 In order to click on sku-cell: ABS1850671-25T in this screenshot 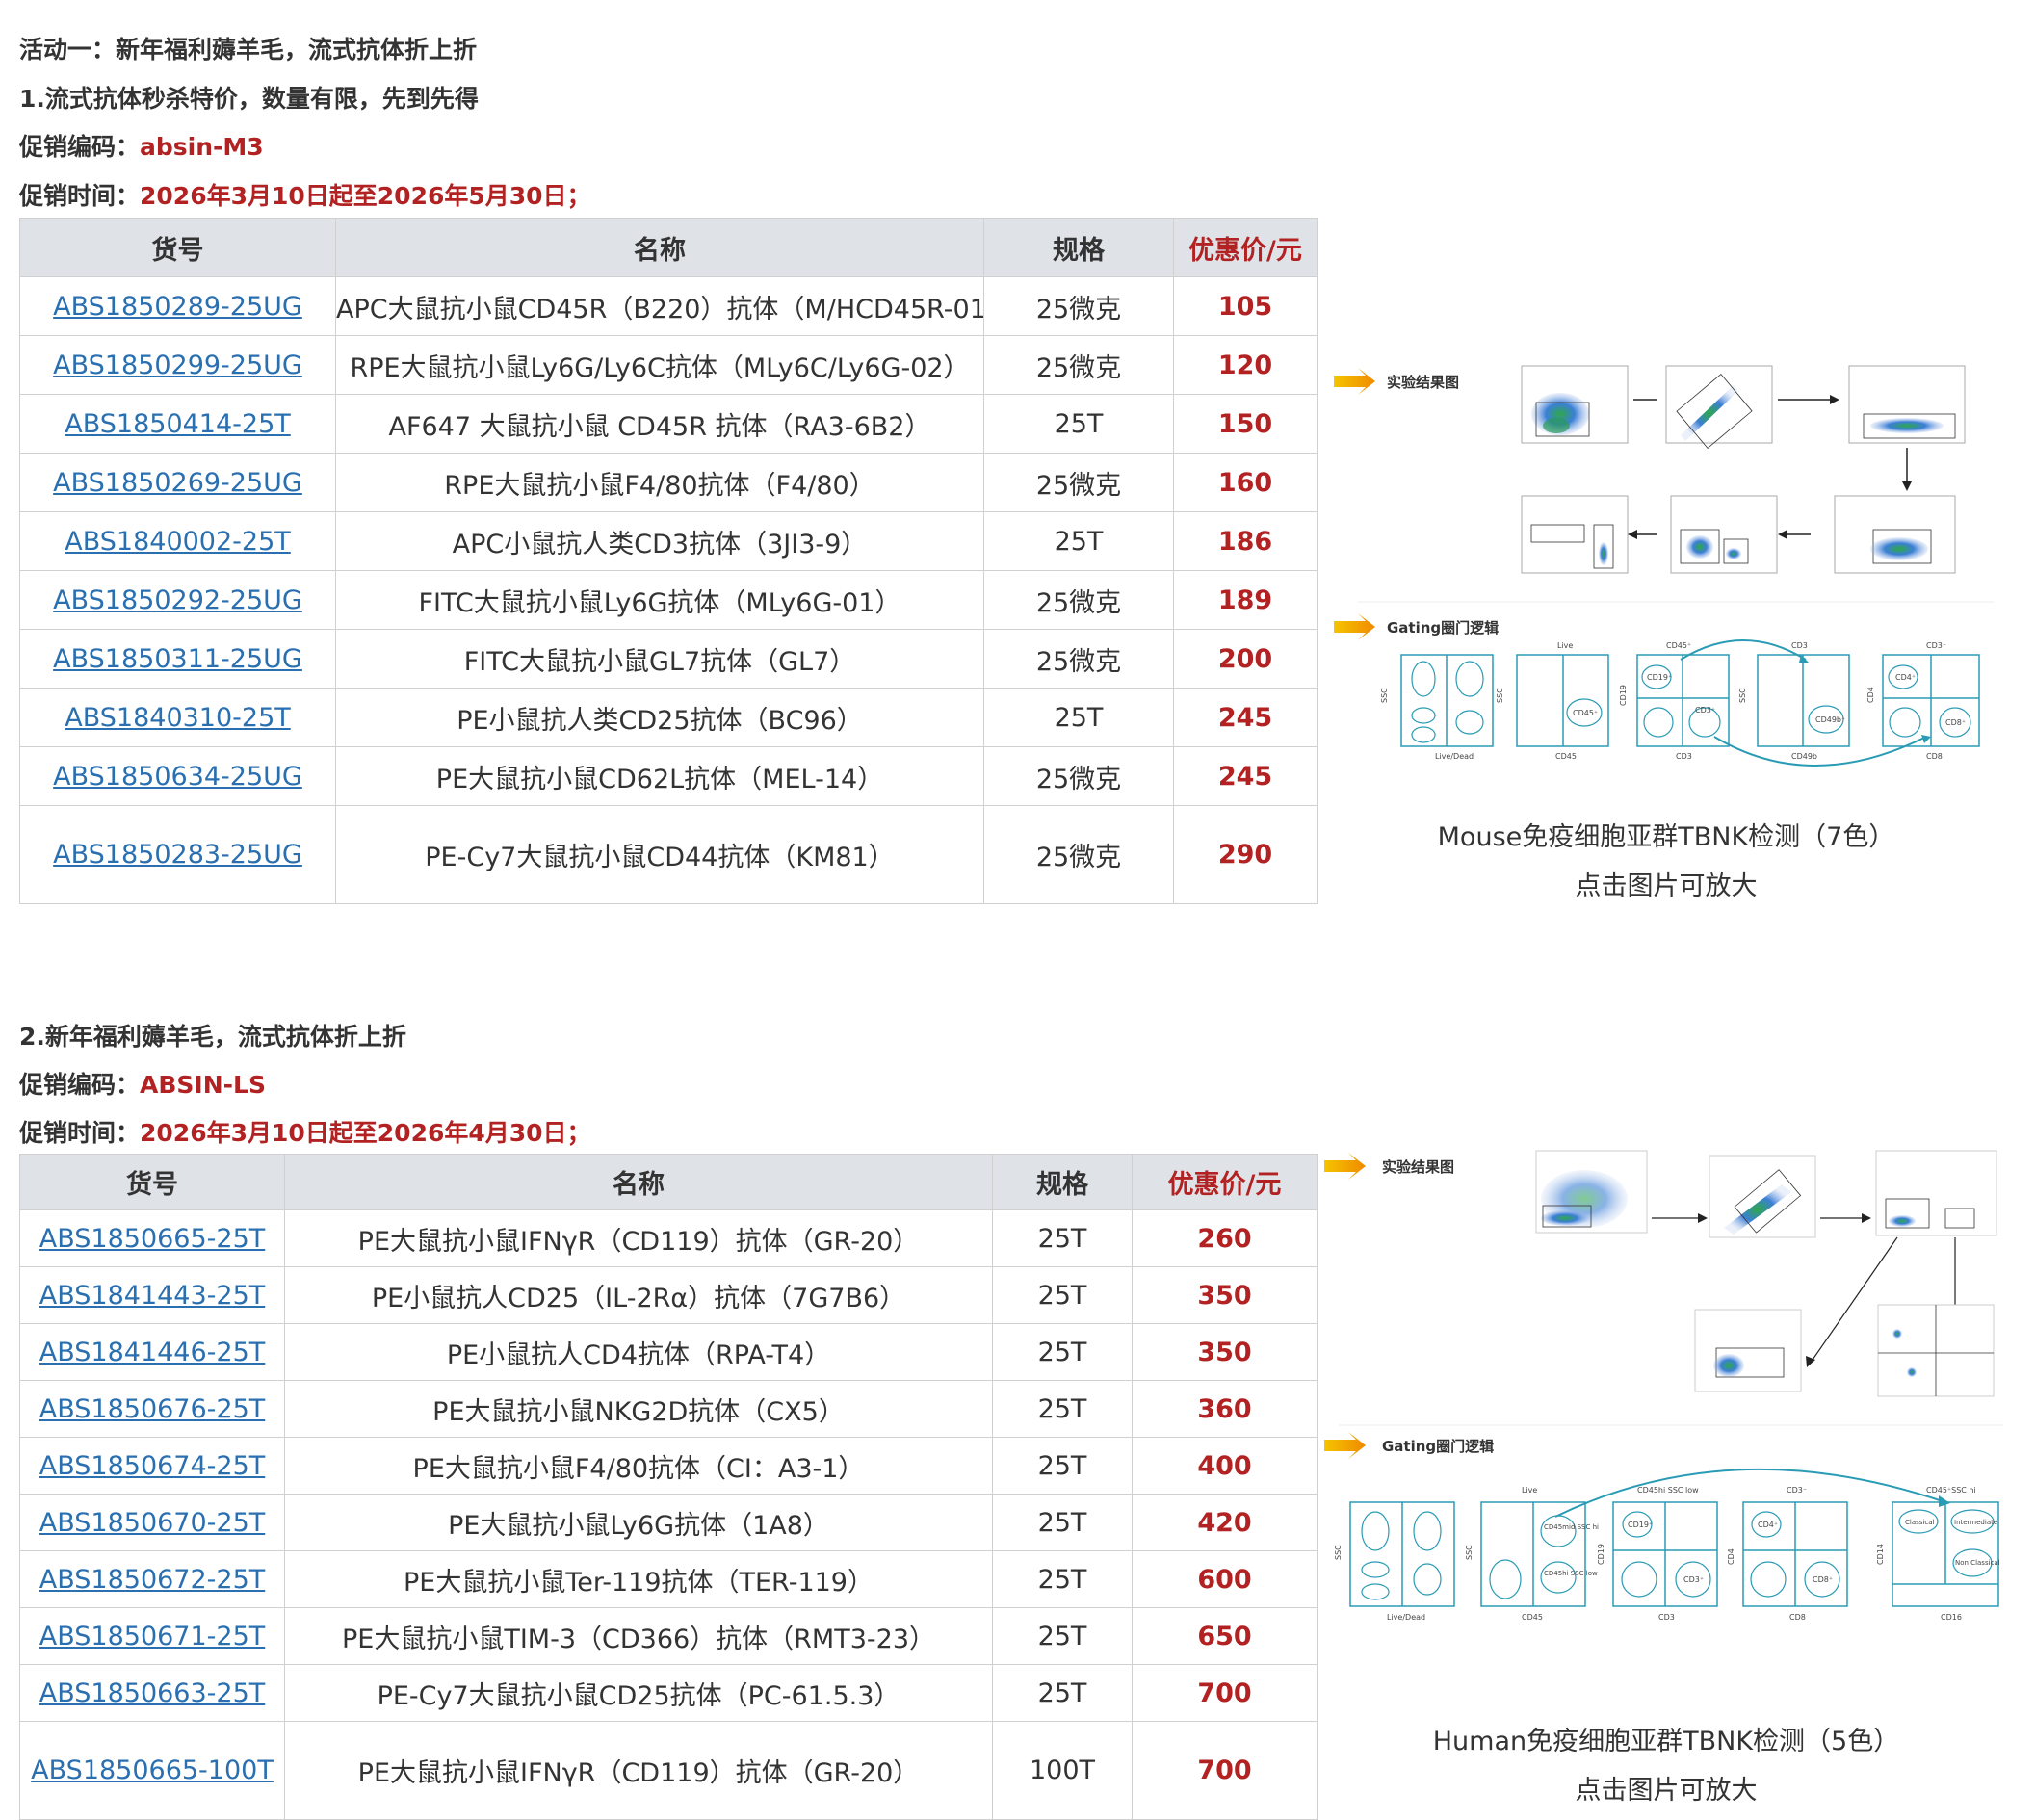, I will do `click(152, 1636)`.